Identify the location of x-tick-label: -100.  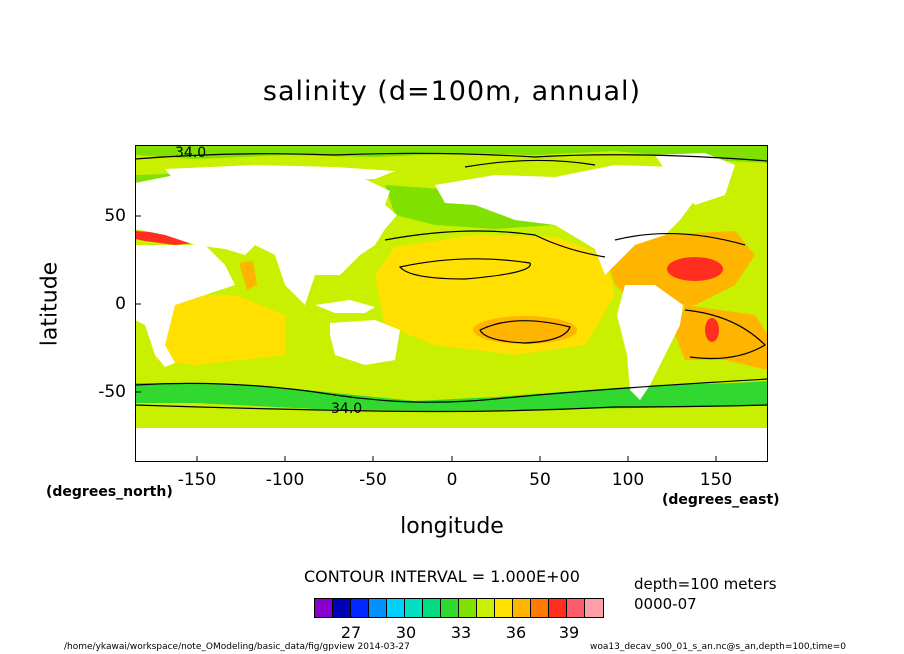
(285, 480).